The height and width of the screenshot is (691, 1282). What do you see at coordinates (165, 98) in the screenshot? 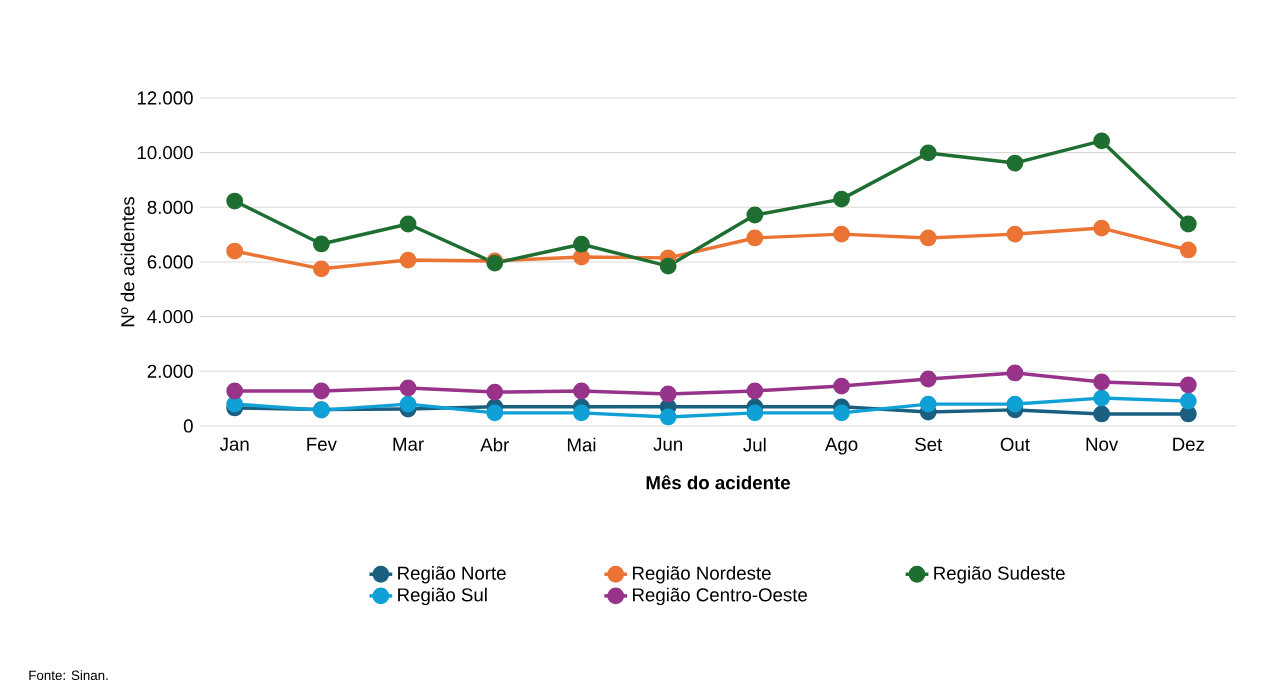
I see `y-tick-label: 12.000` at bounding box center [165, 98].